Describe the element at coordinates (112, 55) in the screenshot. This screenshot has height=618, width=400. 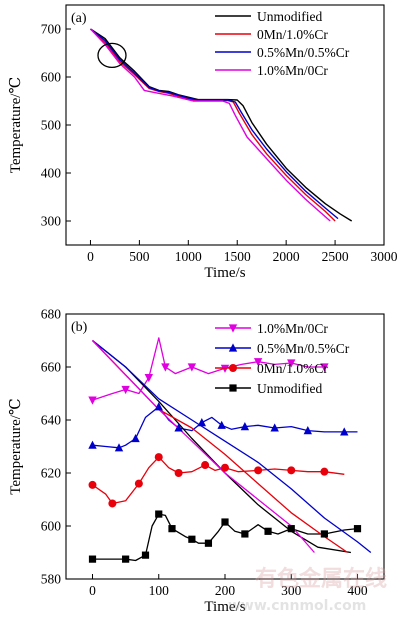
I see `annotation-circle` at that location.